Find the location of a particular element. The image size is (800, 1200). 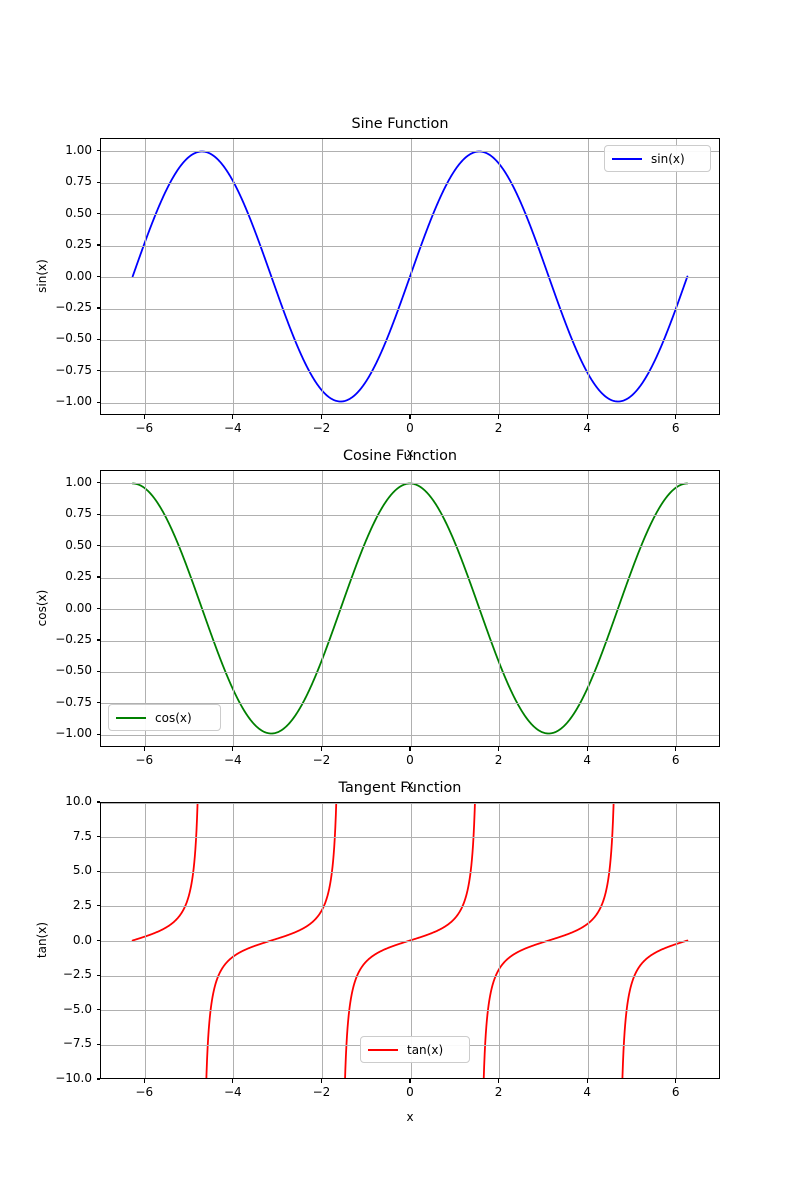

legend-swatch-cosine is located at coordinates (131, 717).